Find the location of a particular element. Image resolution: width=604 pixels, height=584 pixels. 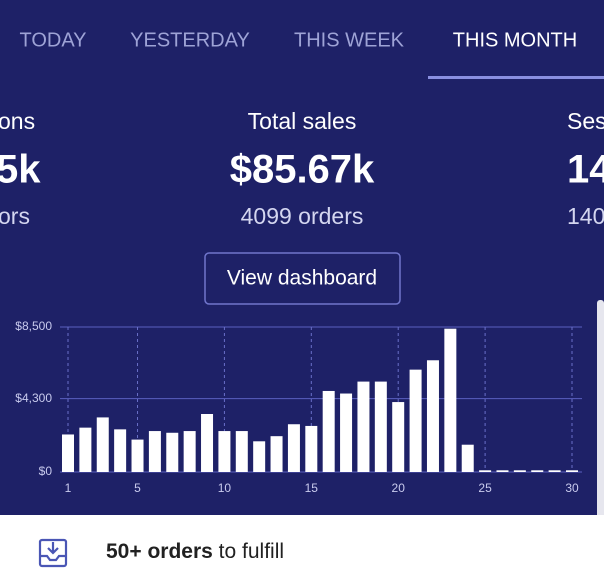

tab-underline is located at coordinates (516, 77).